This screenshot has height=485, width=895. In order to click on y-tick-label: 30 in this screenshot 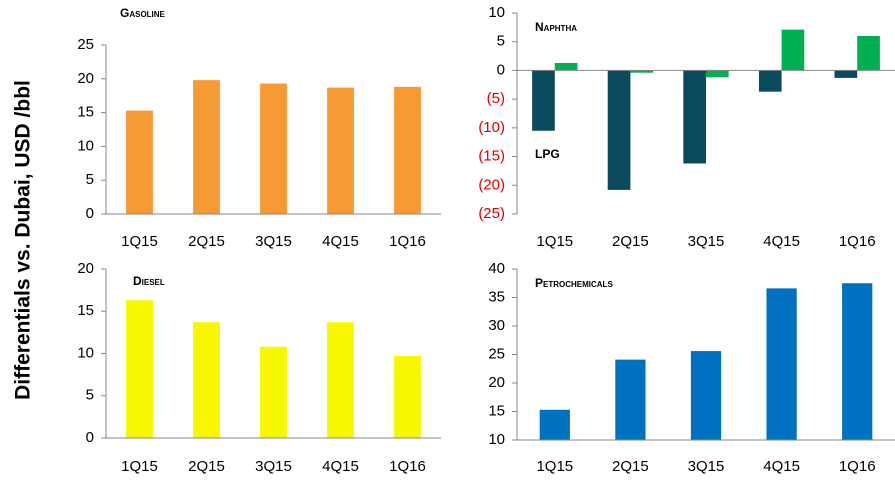, I will do `click(496, 325)`.